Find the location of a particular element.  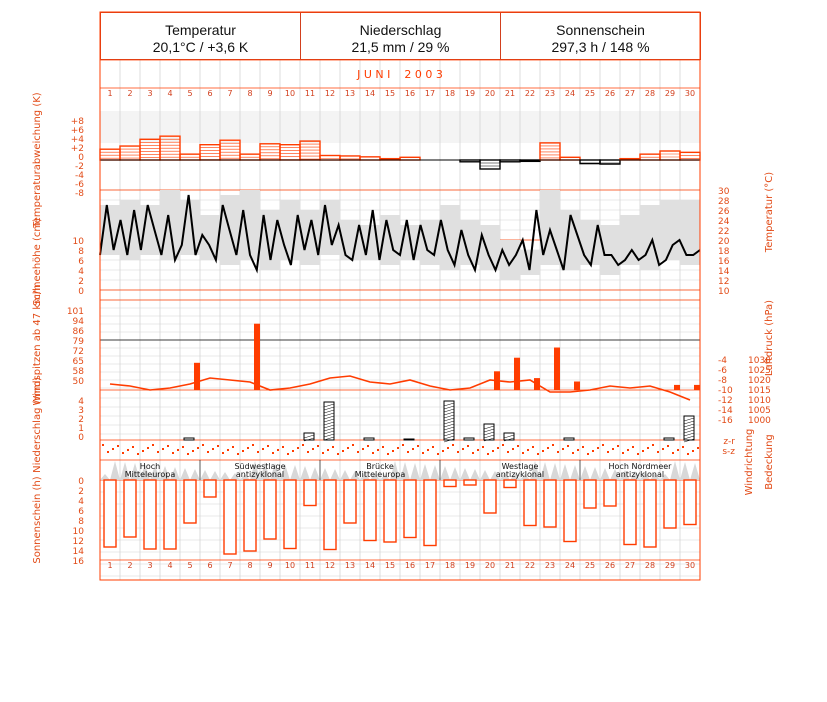

day-tick-label: 22 is located at coordinates (530, 565).